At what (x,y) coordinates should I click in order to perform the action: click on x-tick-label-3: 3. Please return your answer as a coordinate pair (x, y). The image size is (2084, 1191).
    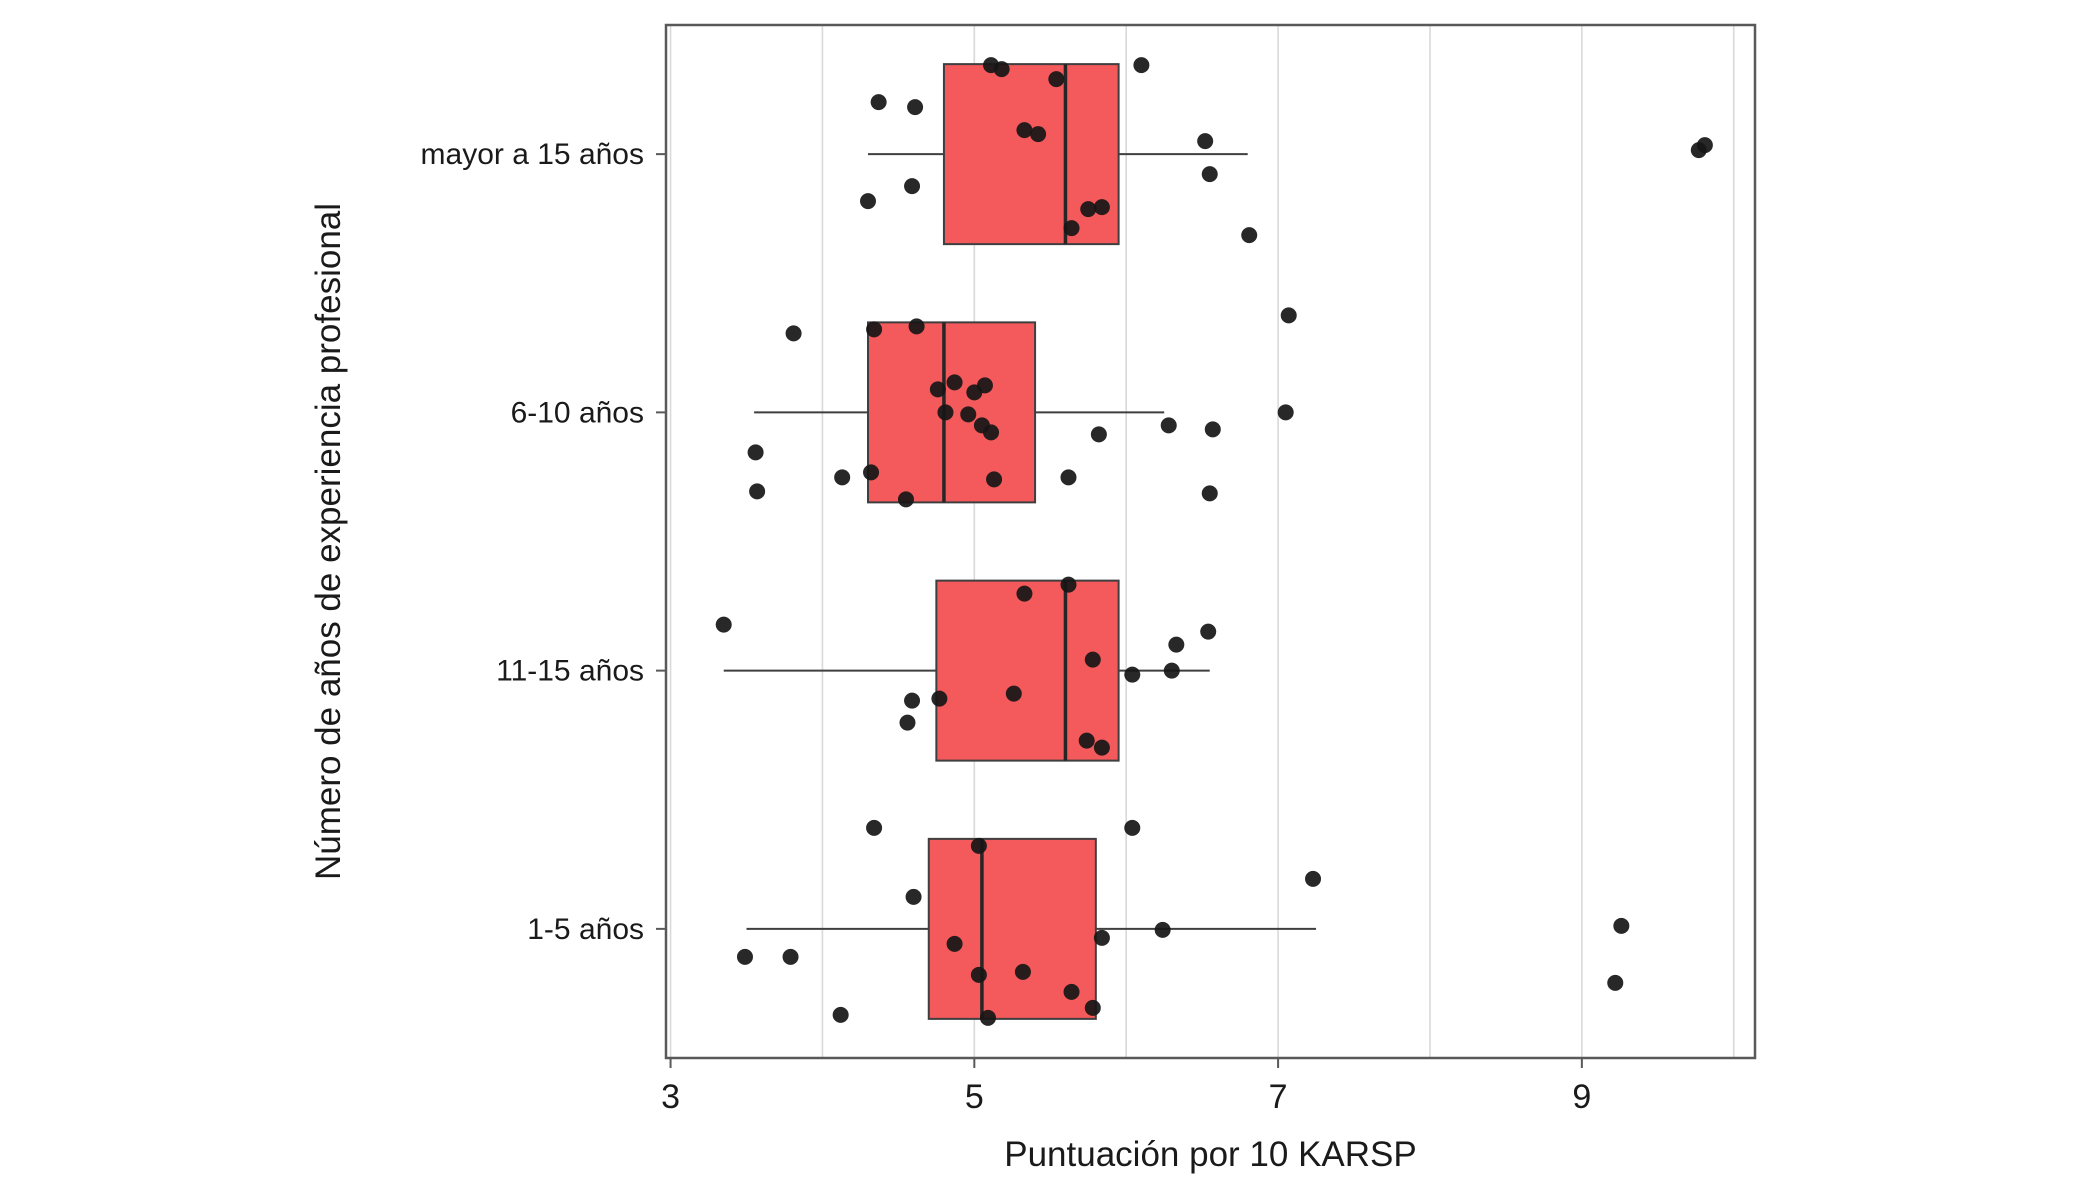
    Looking at the image, I should click on (670, 1097).